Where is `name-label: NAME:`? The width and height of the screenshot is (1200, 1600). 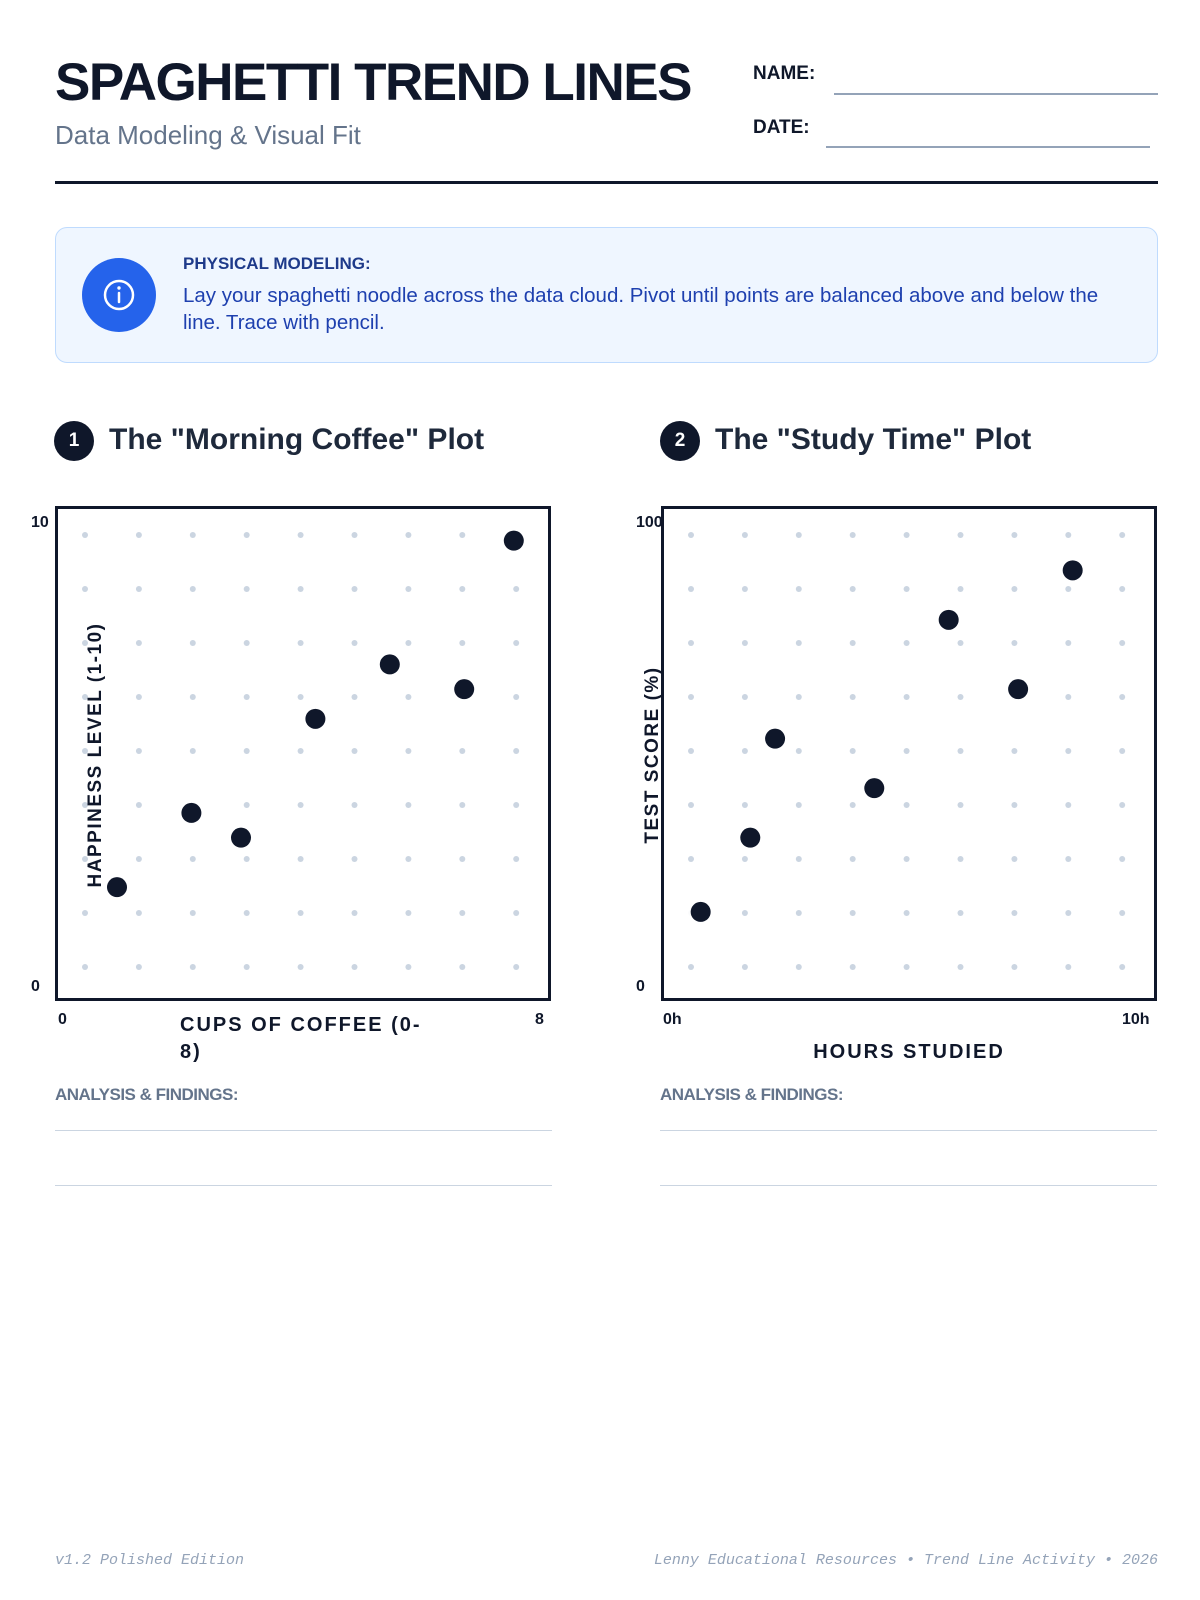
name-label: NAME: is located at coordinates (784, 73).